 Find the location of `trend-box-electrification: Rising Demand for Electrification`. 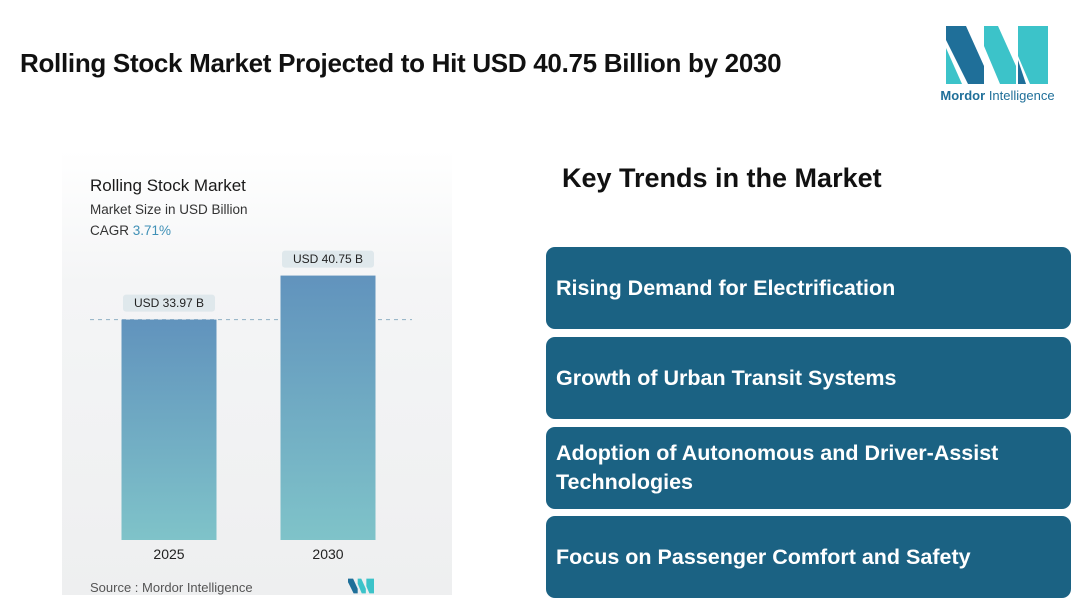

trend-box-electrification: Rising Demand for Electrification is located at coordinates (808, 288).